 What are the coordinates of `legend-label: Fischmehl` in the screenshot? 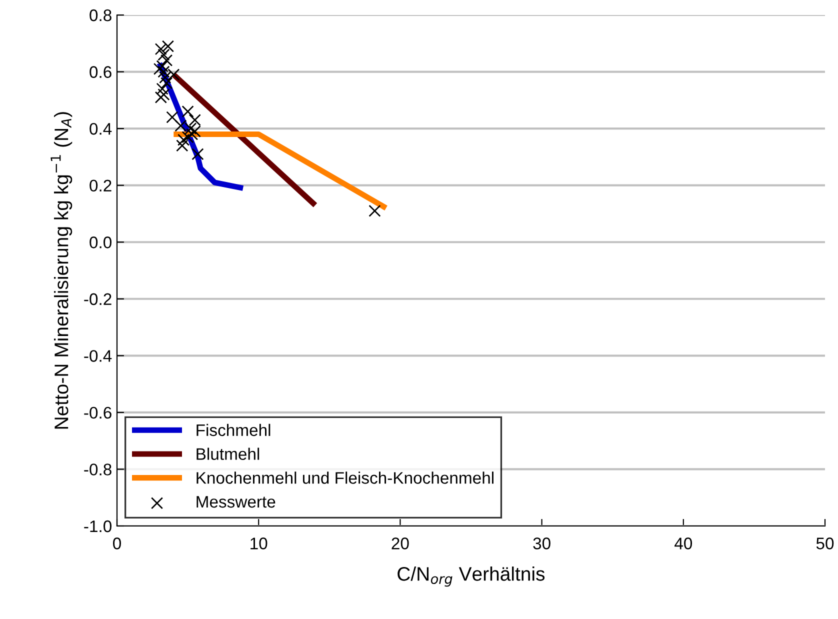 It's located at (233, 430).